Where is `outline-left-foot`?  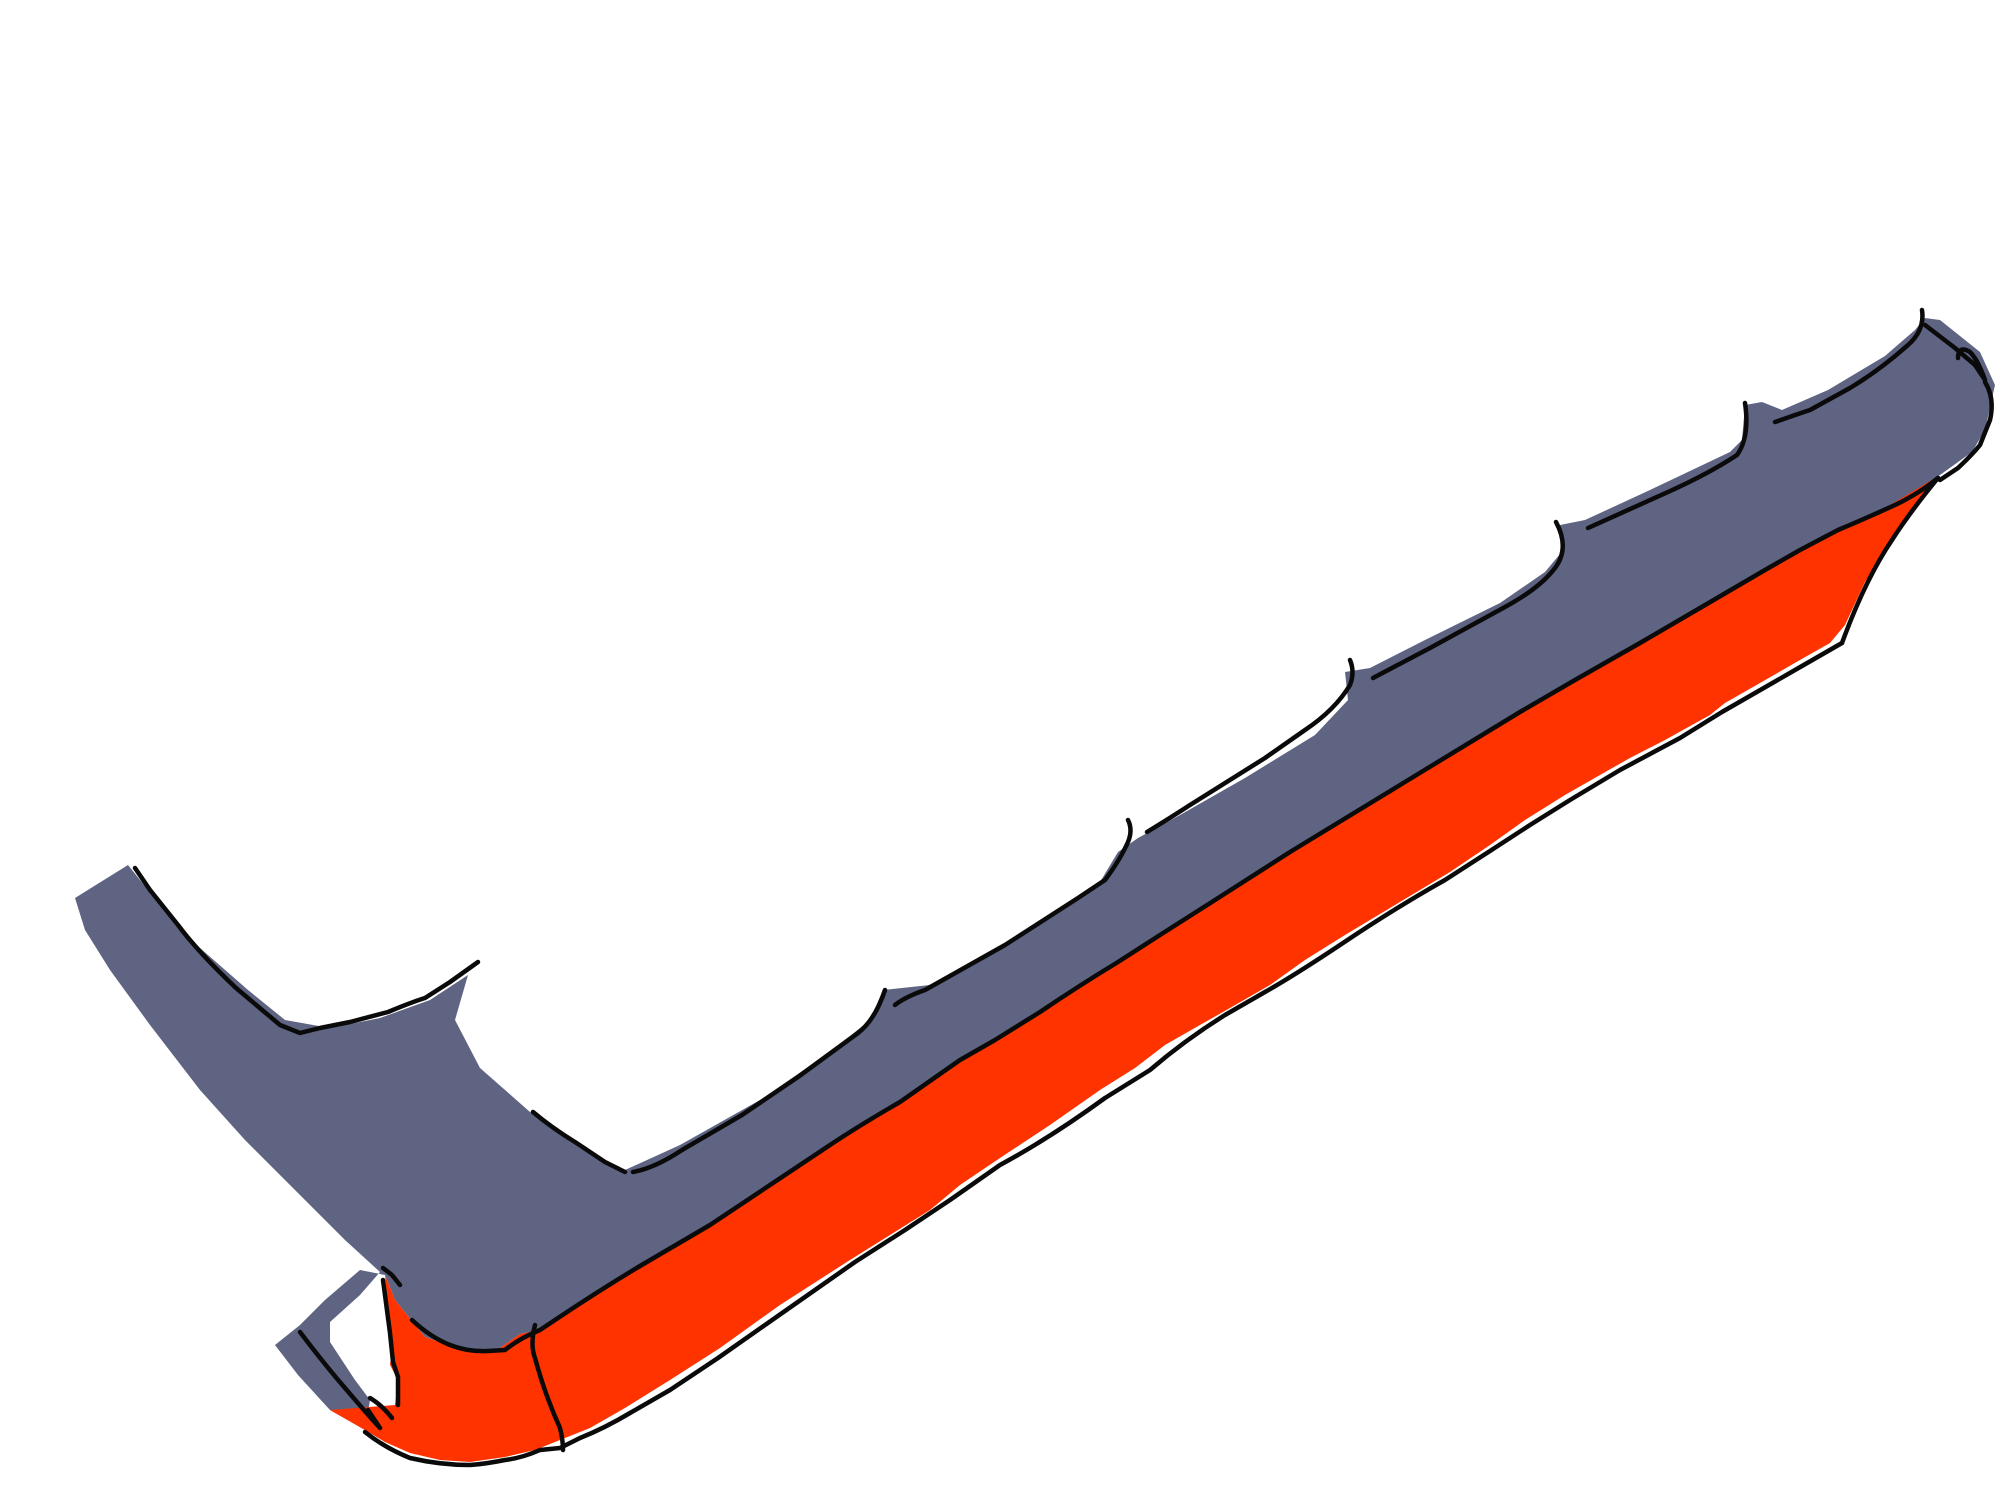 outline-left-foot is located at coordinates (346, 1380).